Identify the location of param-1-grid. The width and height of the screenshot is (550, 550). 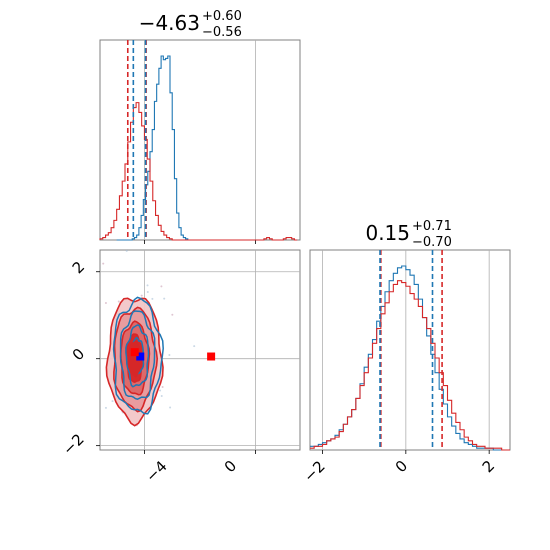
(200, 142).